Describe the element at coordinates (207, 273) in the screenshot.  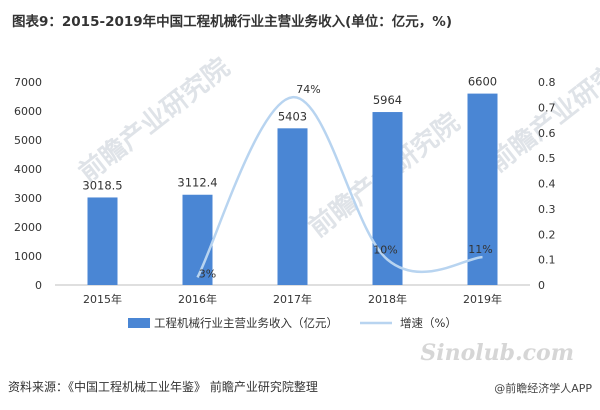
I see `line-value-label: 3%` at that location.